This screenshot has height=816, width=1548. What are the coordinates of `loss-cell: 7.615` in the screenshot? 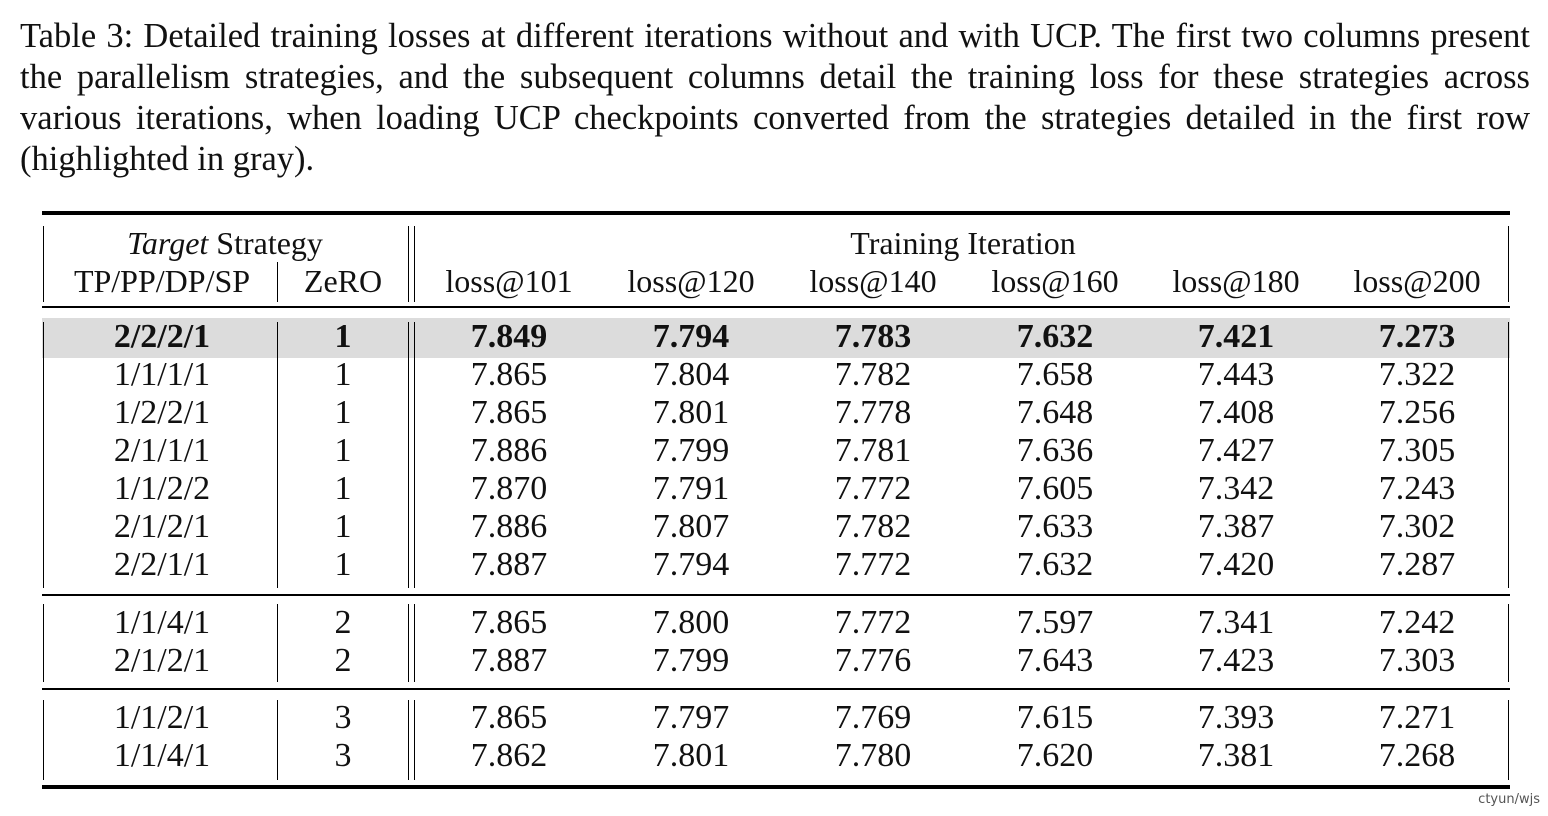 It's located at (1055, 717).